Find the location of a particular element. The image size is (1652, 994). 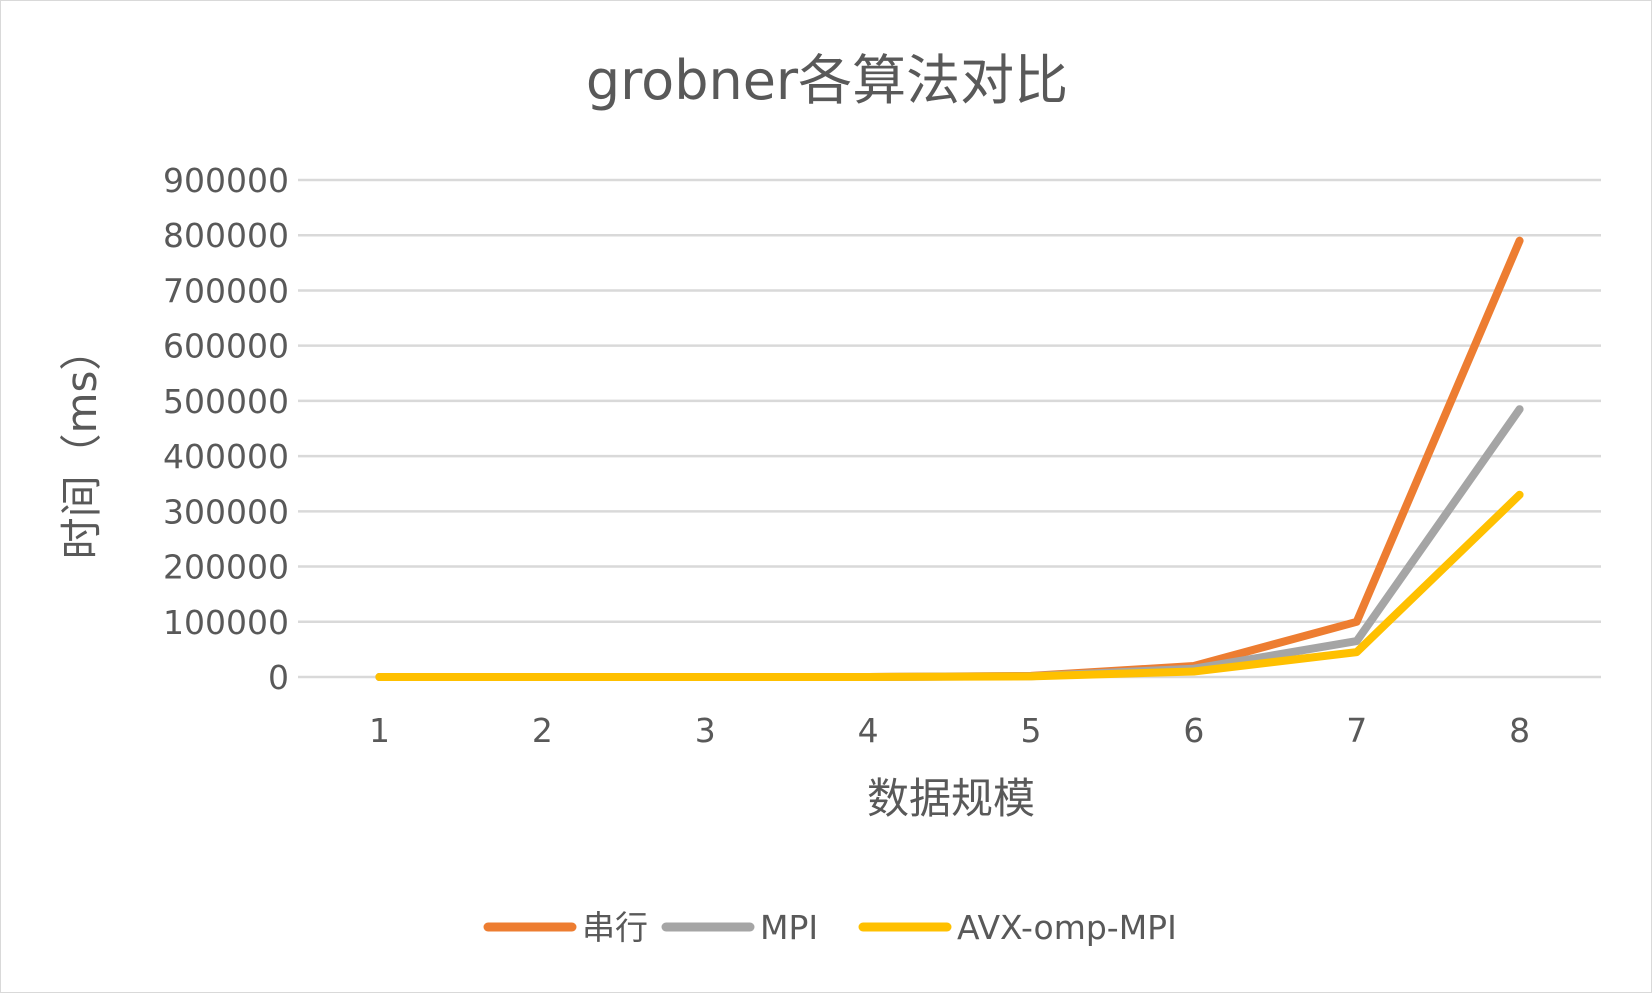

x-tick-label: 5 is located at coordinates (1030, 730).